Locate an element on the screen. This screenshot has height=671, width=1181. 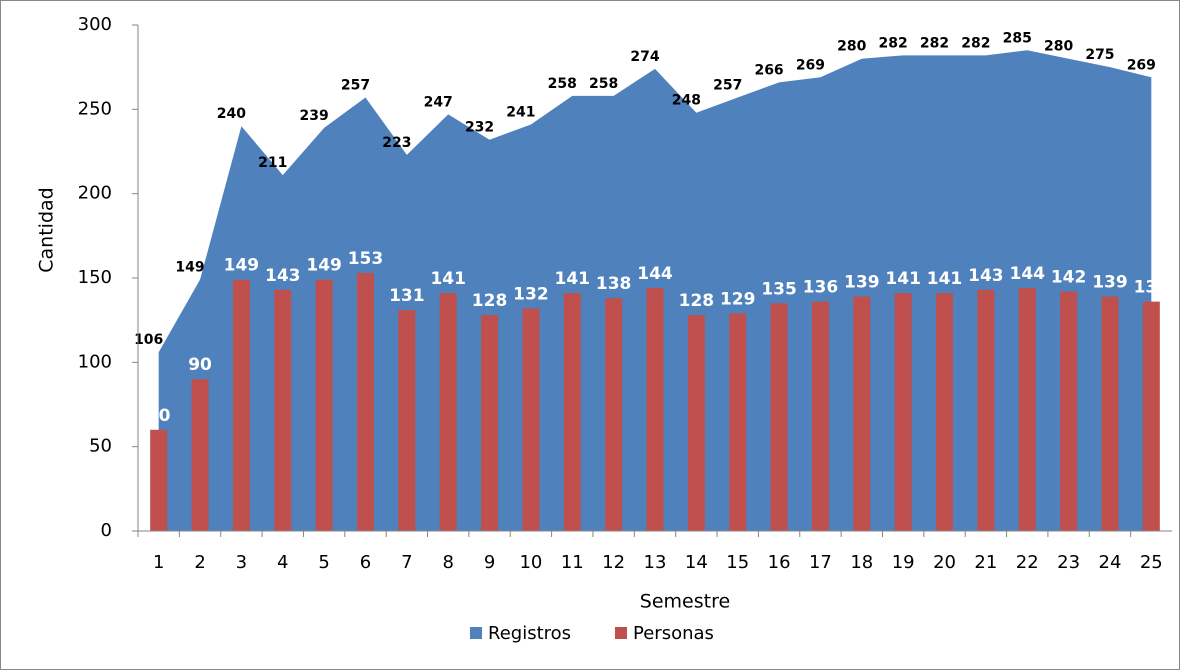
data-label: 129 is located at coordinates (738, 299).